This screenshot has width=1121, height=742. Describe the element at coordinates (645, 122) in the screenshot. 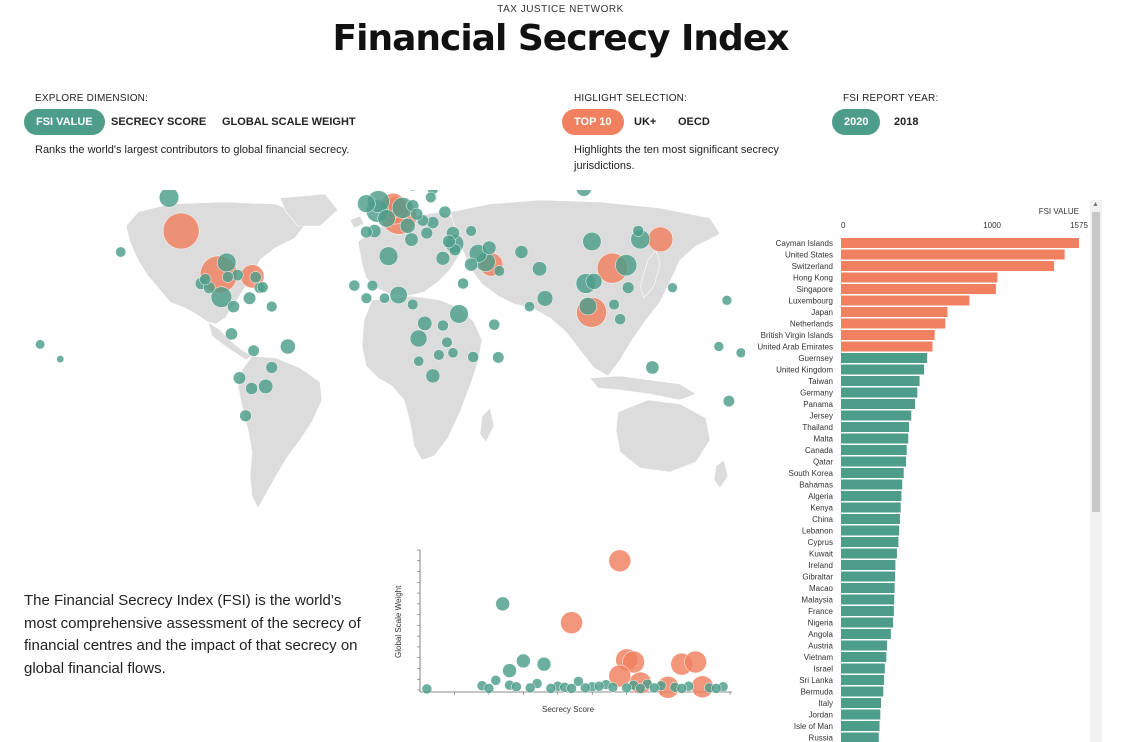

I see `highlight-uk-plus-button: UK+` at that location.